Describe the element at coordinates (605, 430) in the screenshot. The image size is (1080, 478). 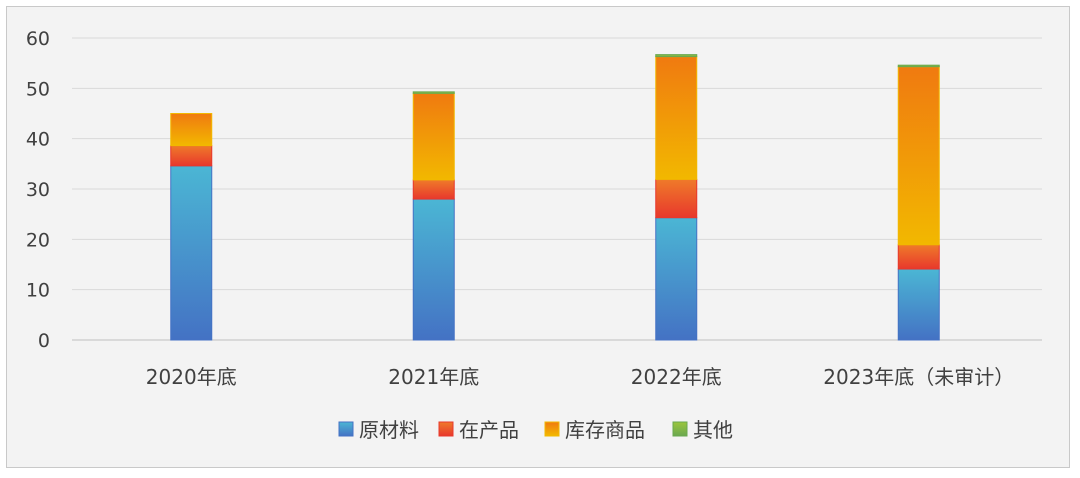
I see `legend-label: 库存商品` at that location.